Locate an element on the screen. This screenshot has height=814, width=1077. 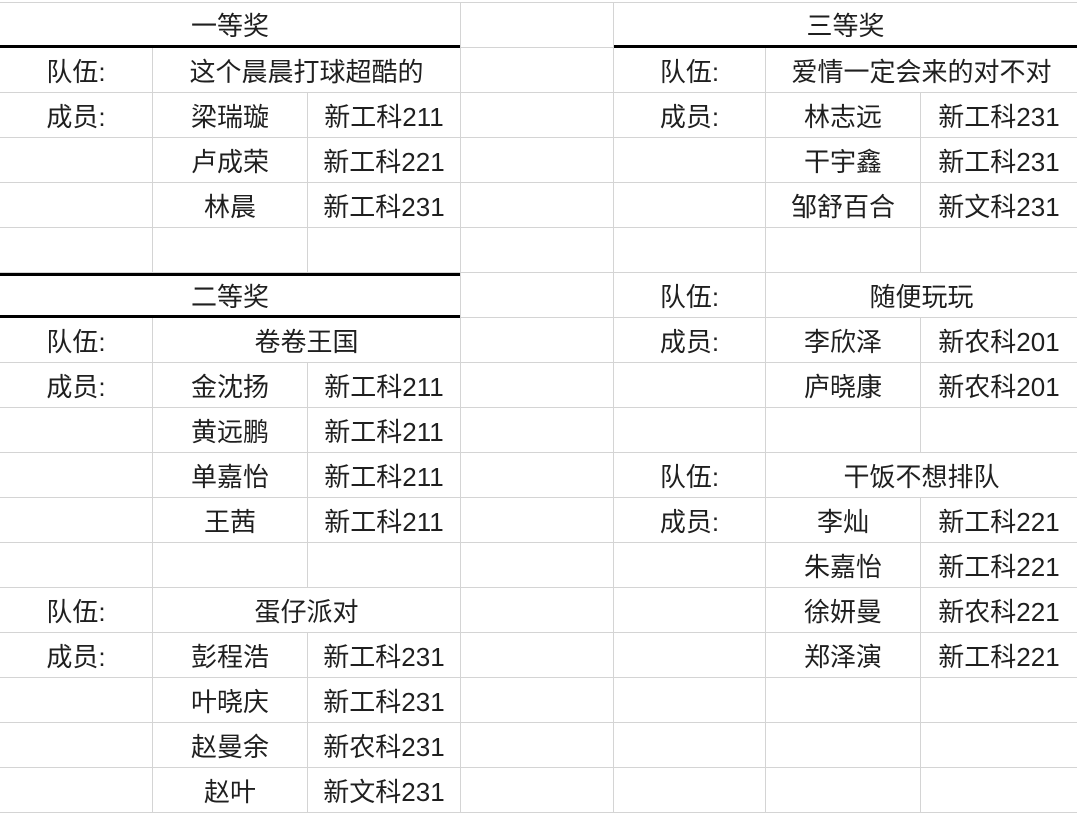
right-row-8: 成员: 李欣泽 新农科201 is located at coordinates (845, 340).